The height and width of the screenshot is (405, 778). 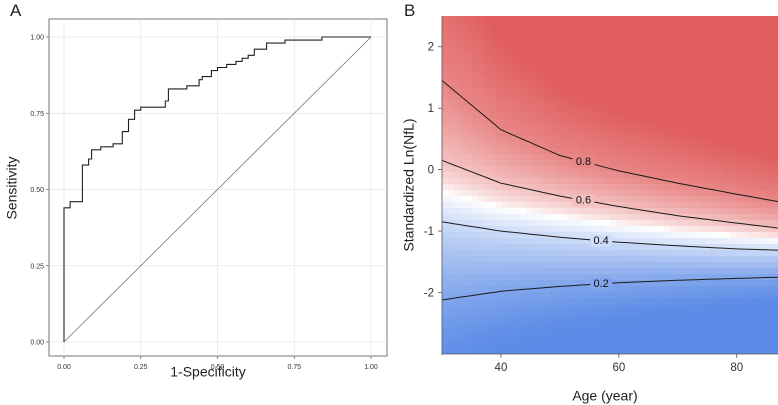 What do you see at coordinates (16, 10) in the screenshot?
I see `panel-label-a: A` at bounding box center [16, 10].